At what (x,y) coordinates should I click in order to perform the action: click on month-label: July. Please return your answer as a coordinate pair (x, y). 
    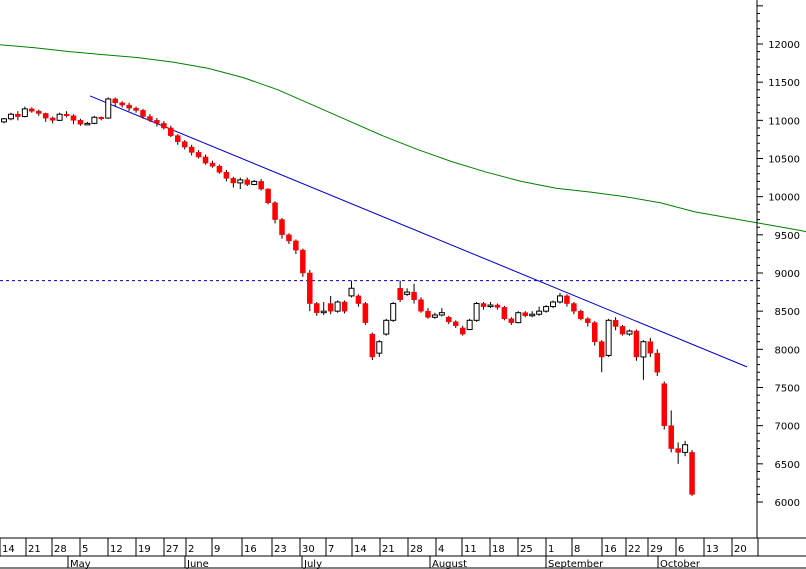
    Looking at the image, I should click on (312, 564).